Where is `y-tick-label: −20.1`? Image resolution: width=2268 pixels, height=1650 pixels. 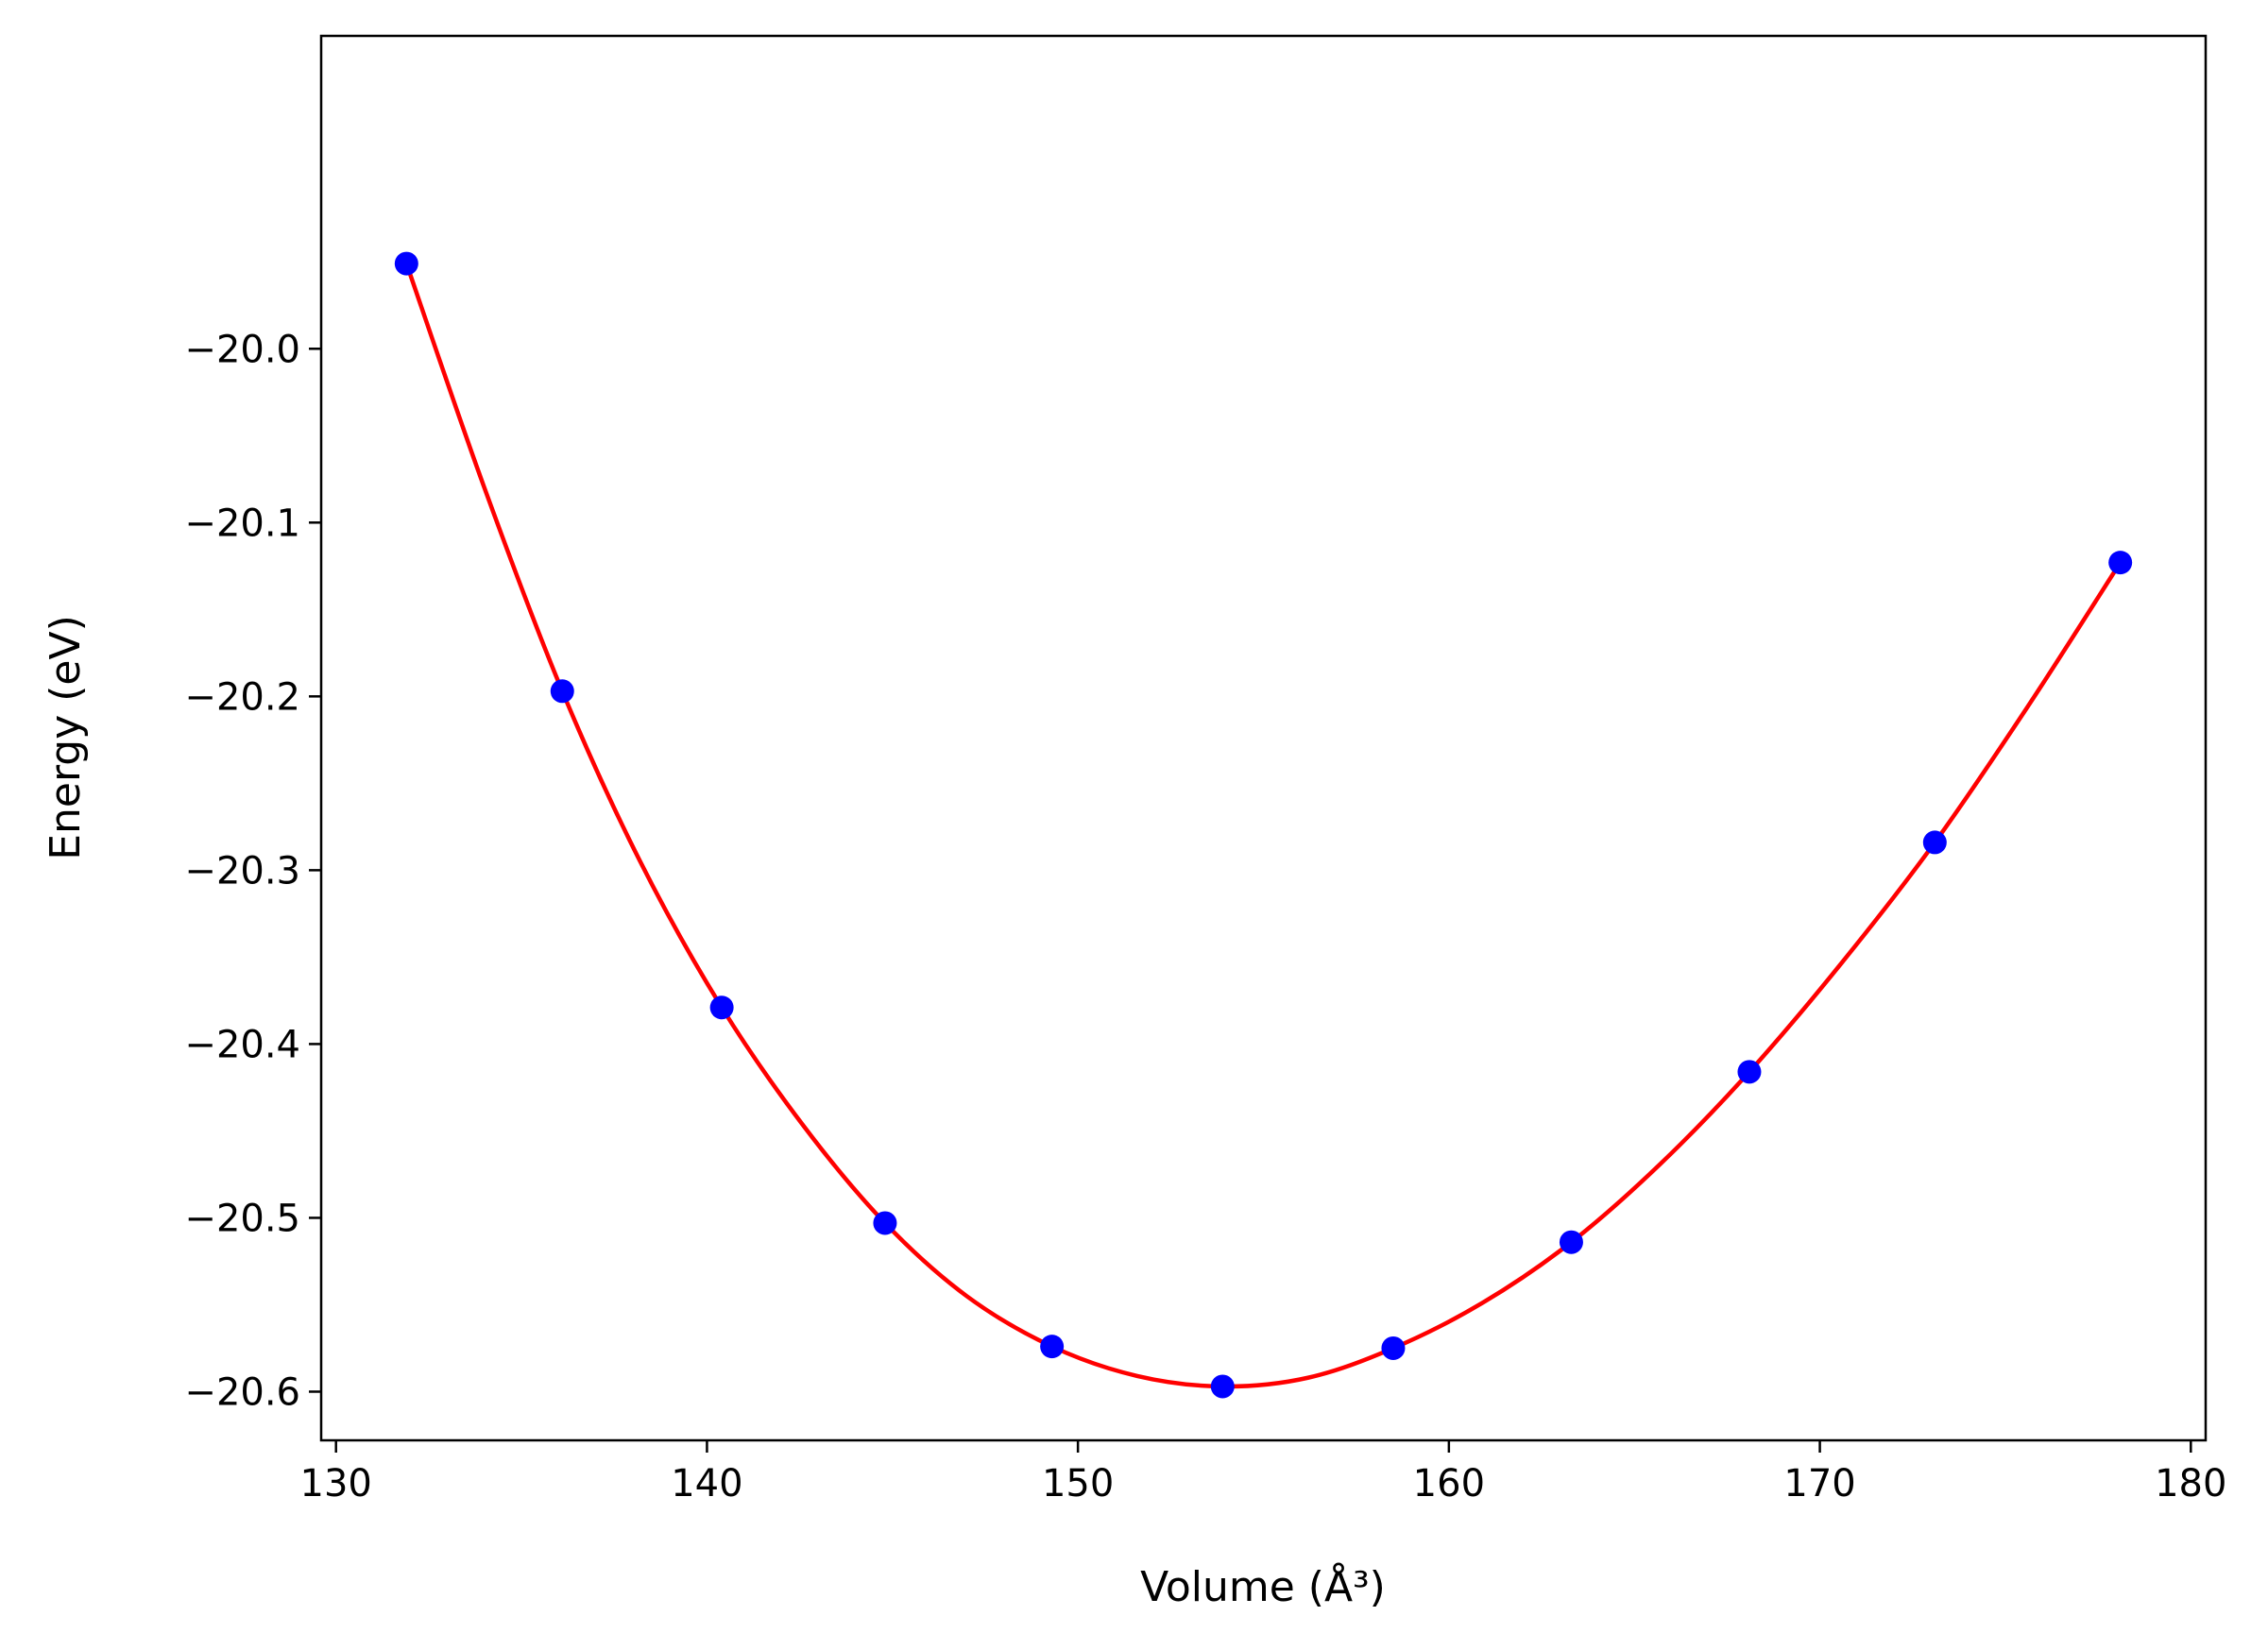 y-tick-label: −20.1 is located at coordinates (242, 523).